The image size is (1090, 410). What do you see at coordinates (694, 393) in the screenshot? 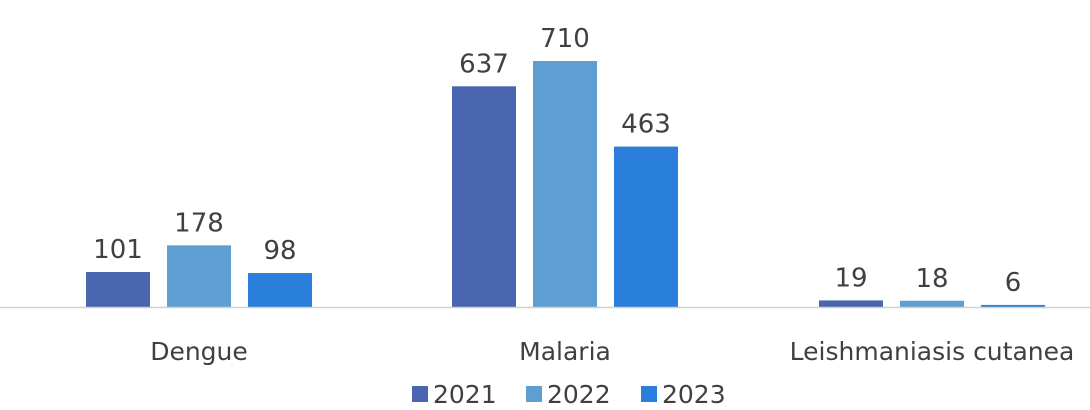
I see `legend-label-2023: 2023` at bounding box center [694, 393].